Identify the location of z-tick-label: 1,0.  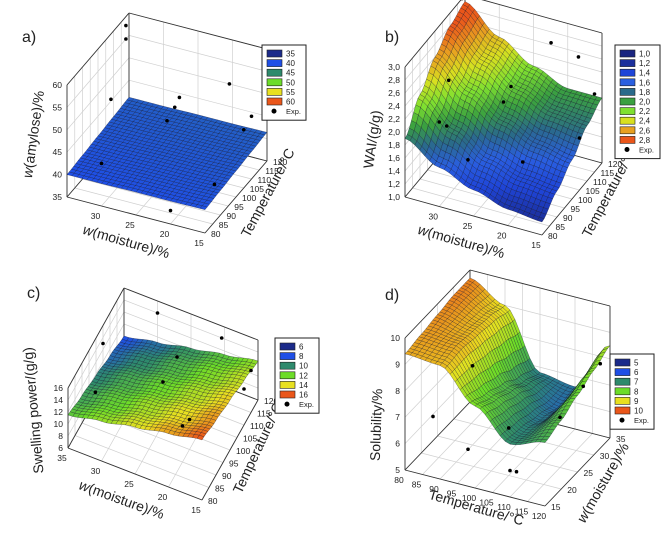
(394, 197).